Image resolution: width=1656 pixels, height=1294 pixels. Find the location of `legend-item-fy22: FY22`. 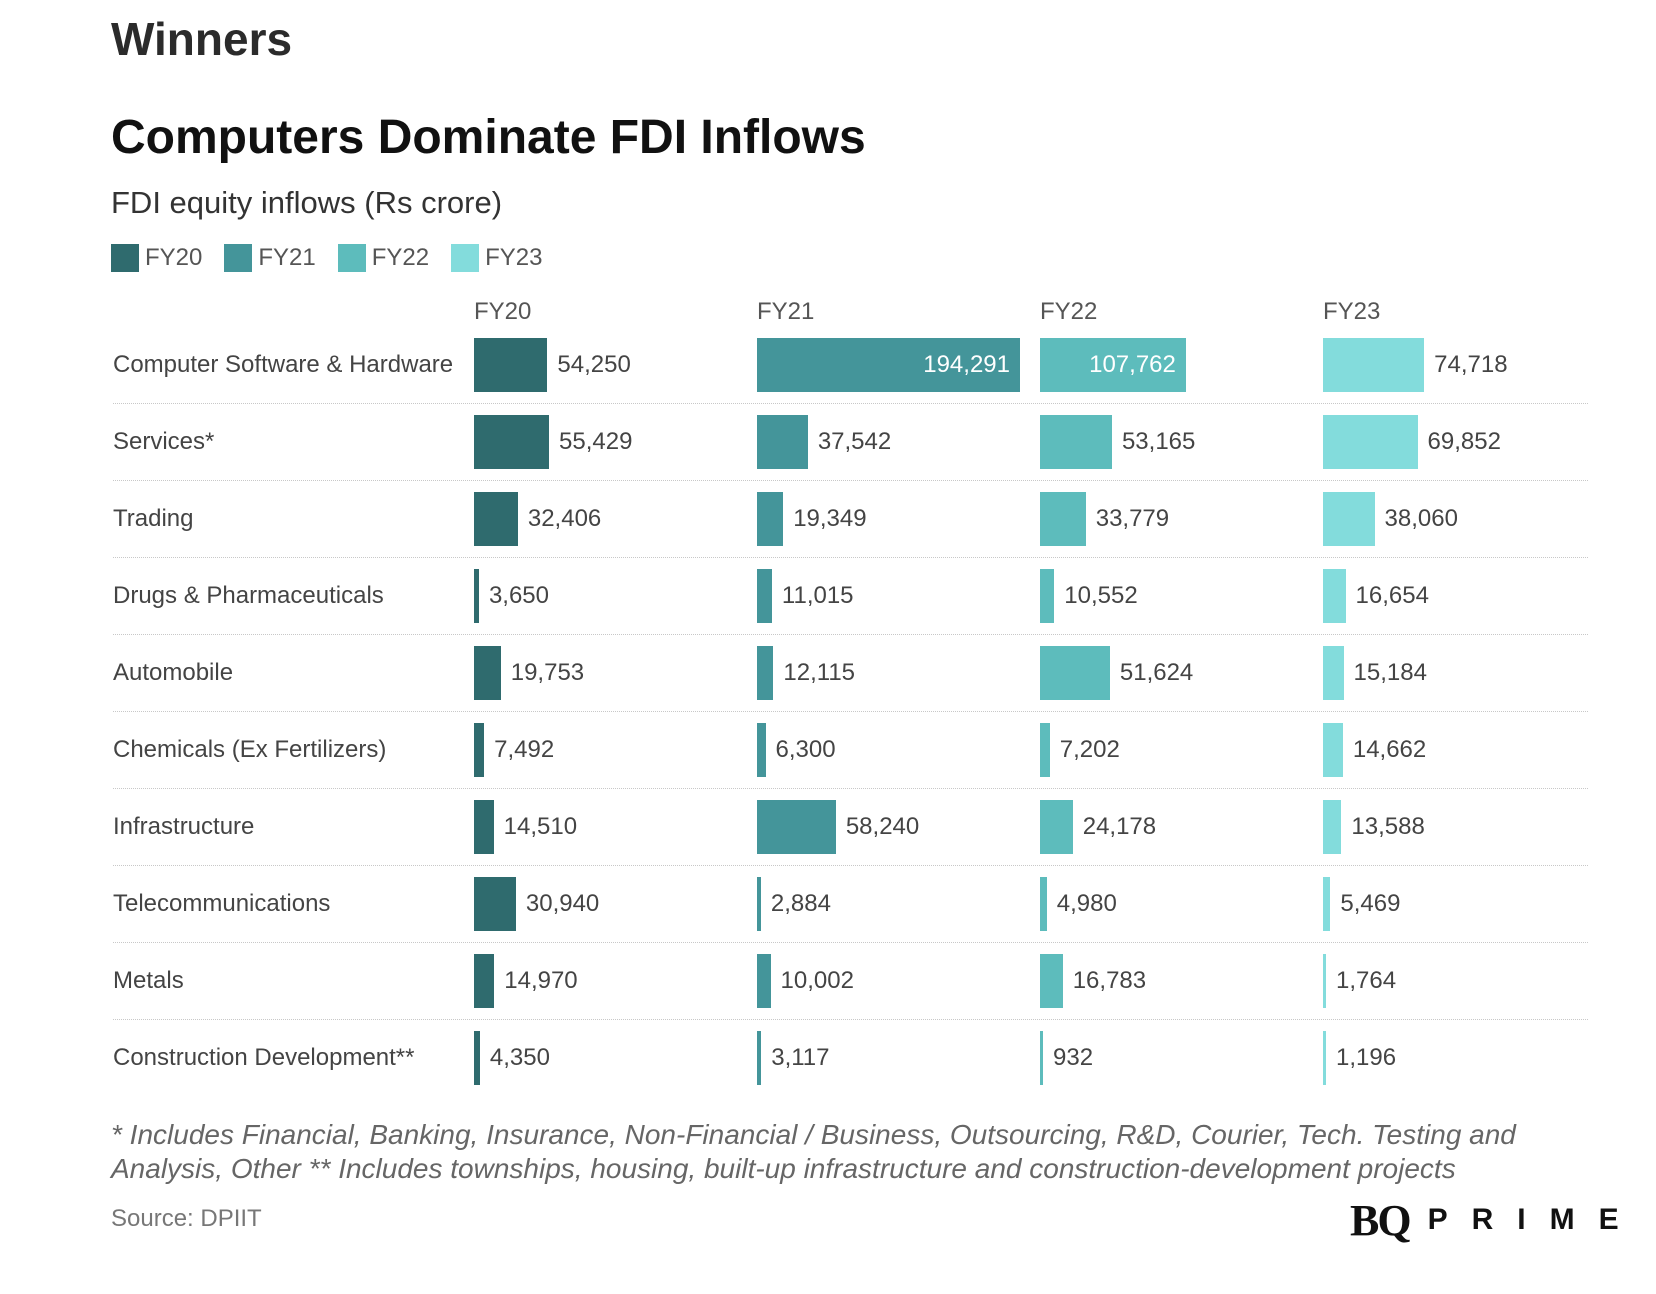

legend-item-fy22: FY22 is located at coordinates (383, 258).